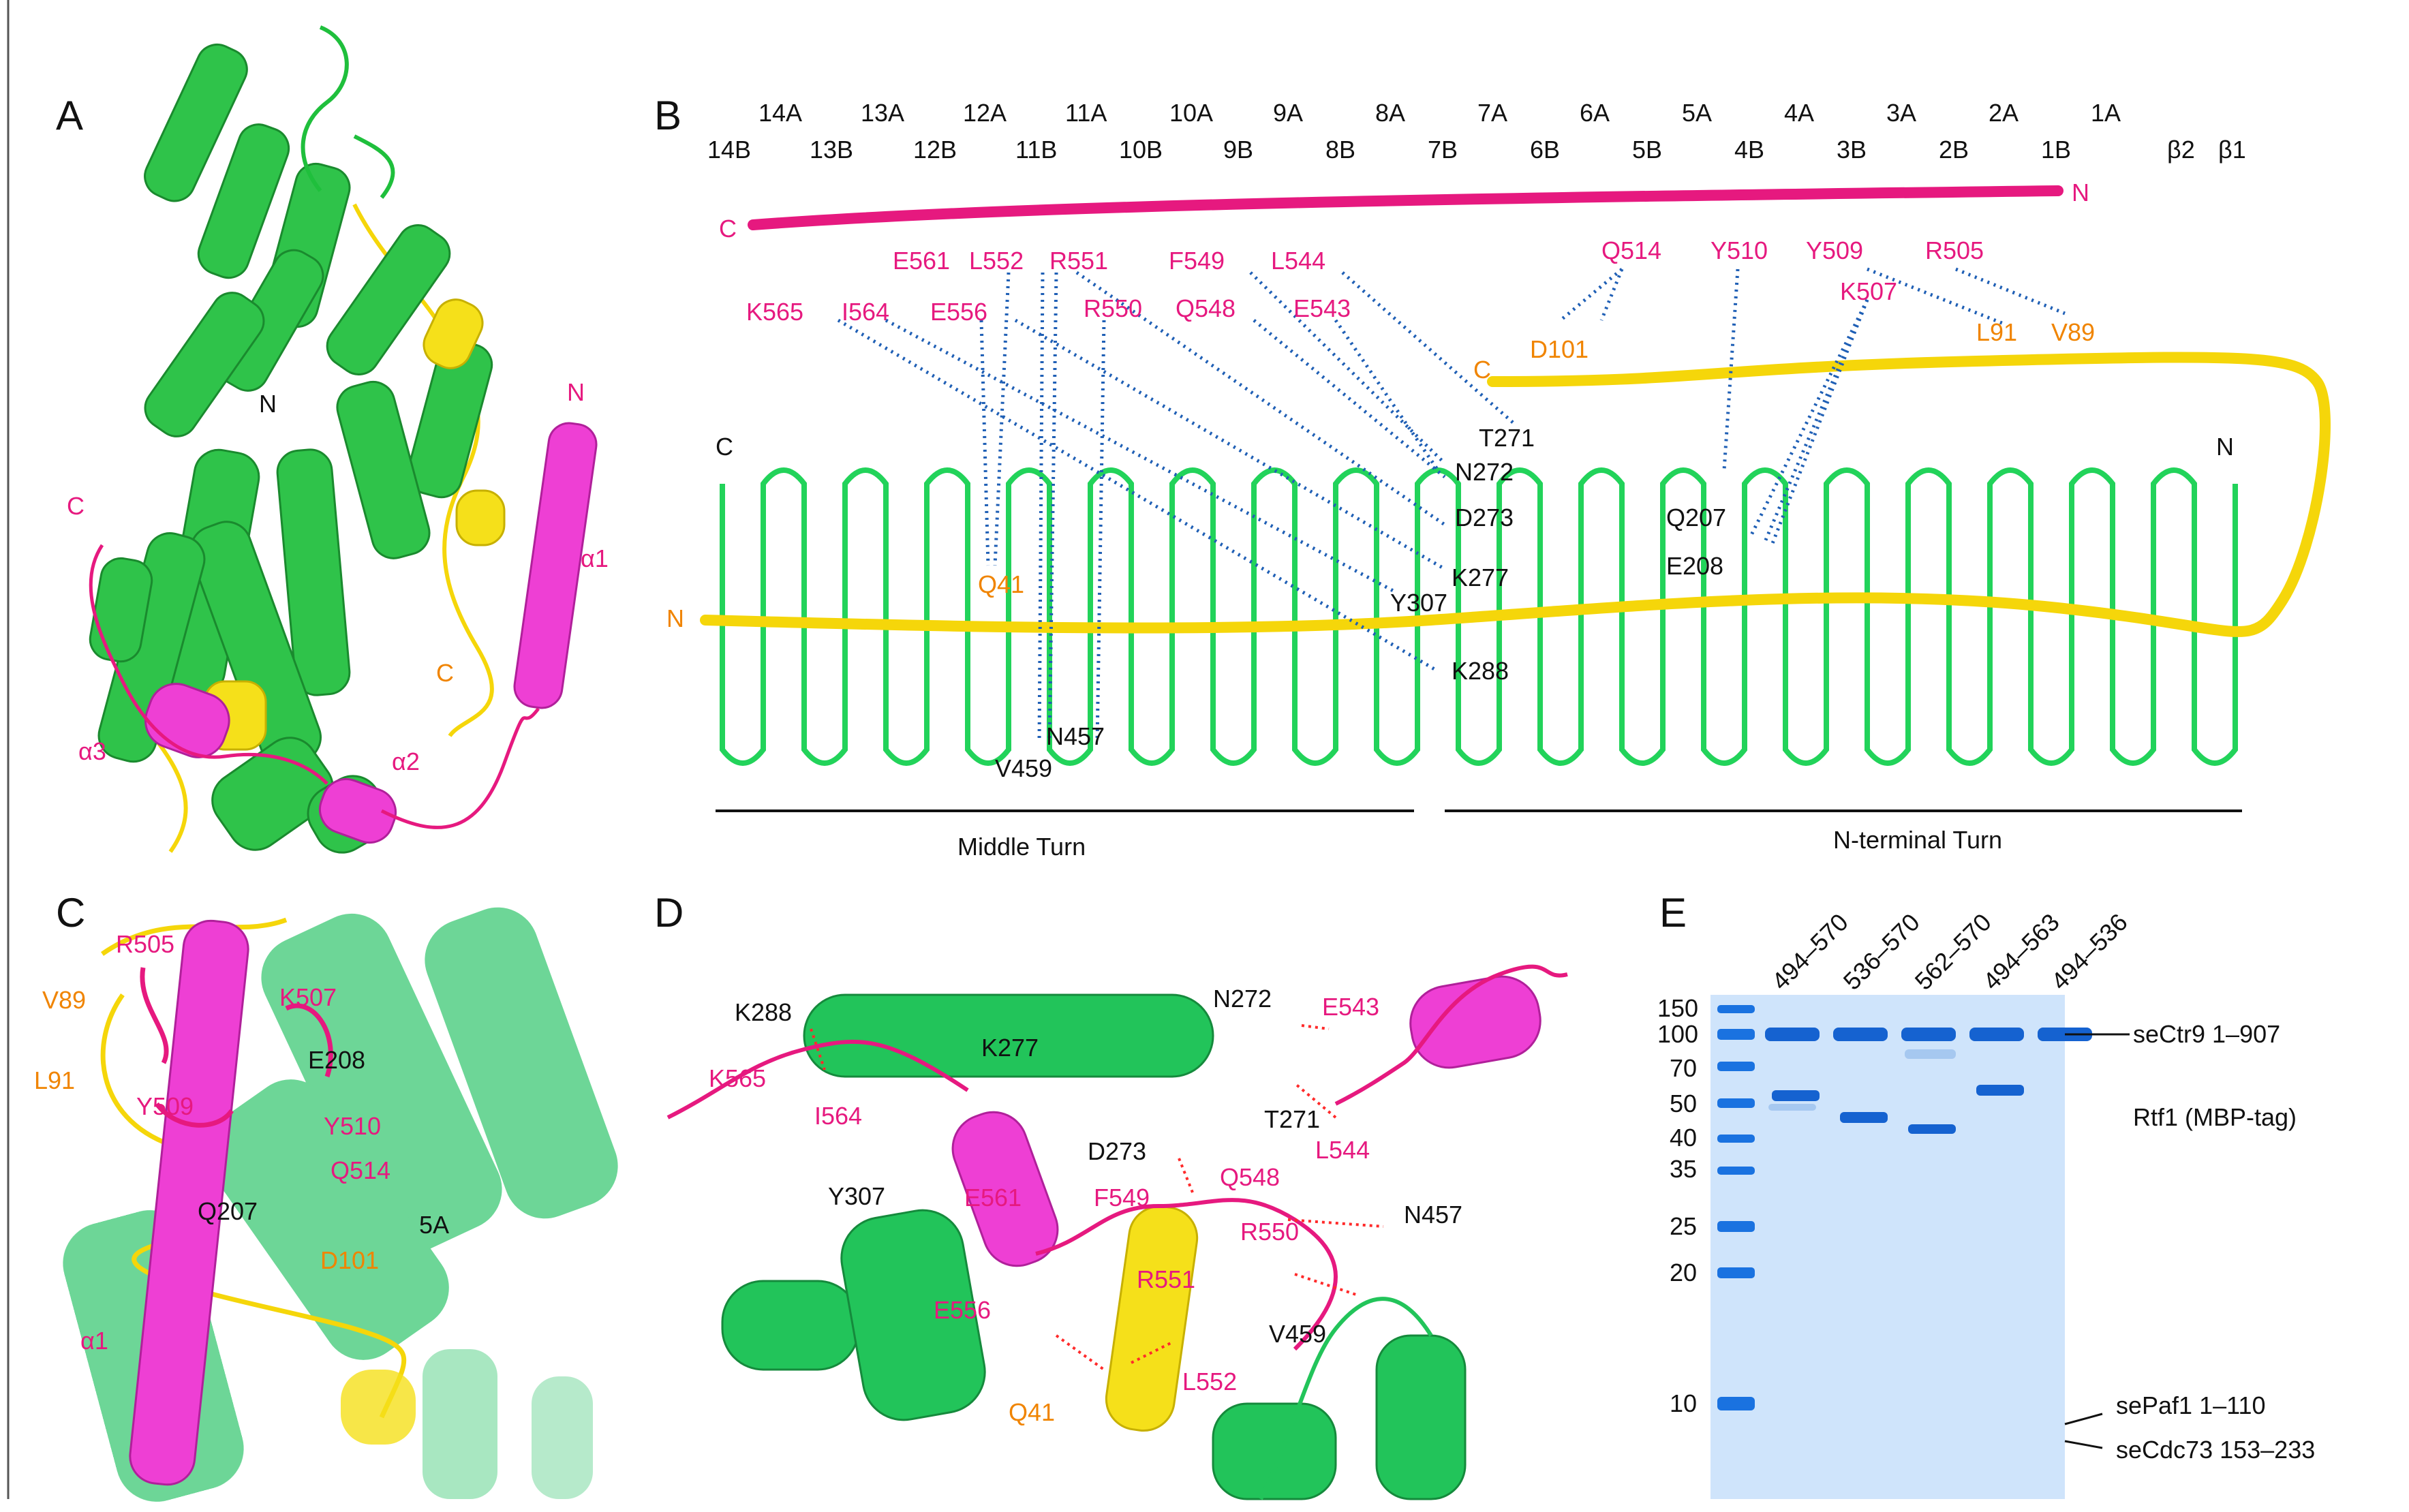 The height and width of the screenshot is (1512, 2409). I want to click on rep-10A: 10A, so click(1191, 113).